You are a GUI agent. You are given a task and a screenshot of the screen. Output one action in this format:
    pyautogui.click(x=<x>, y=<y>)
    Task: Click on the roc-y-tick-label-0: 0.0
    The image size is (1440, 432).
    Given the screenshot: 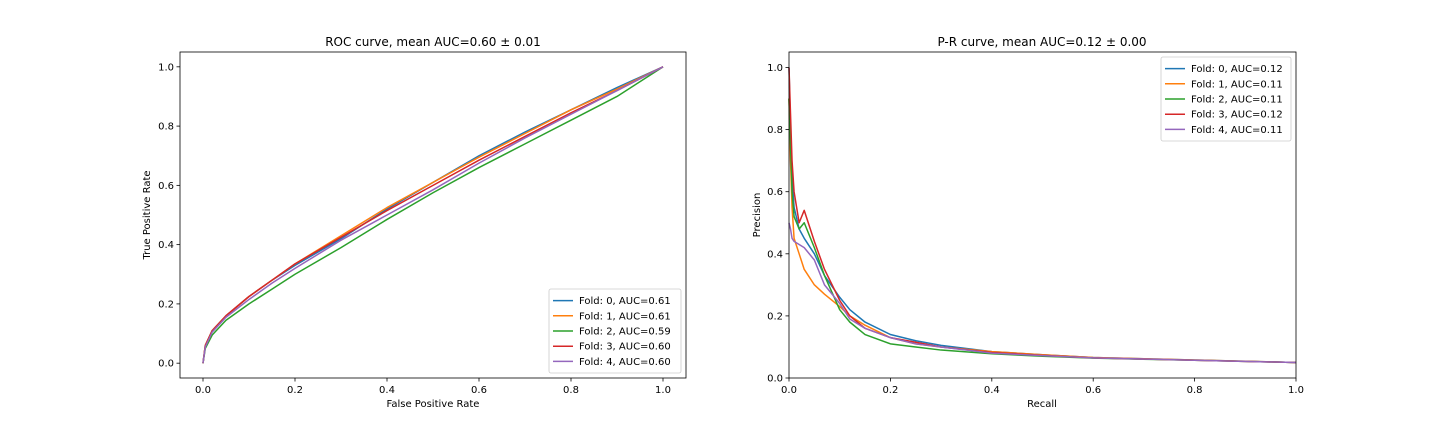 What is the action you would take?
    pyautogui.click(x=166, y=364)
    